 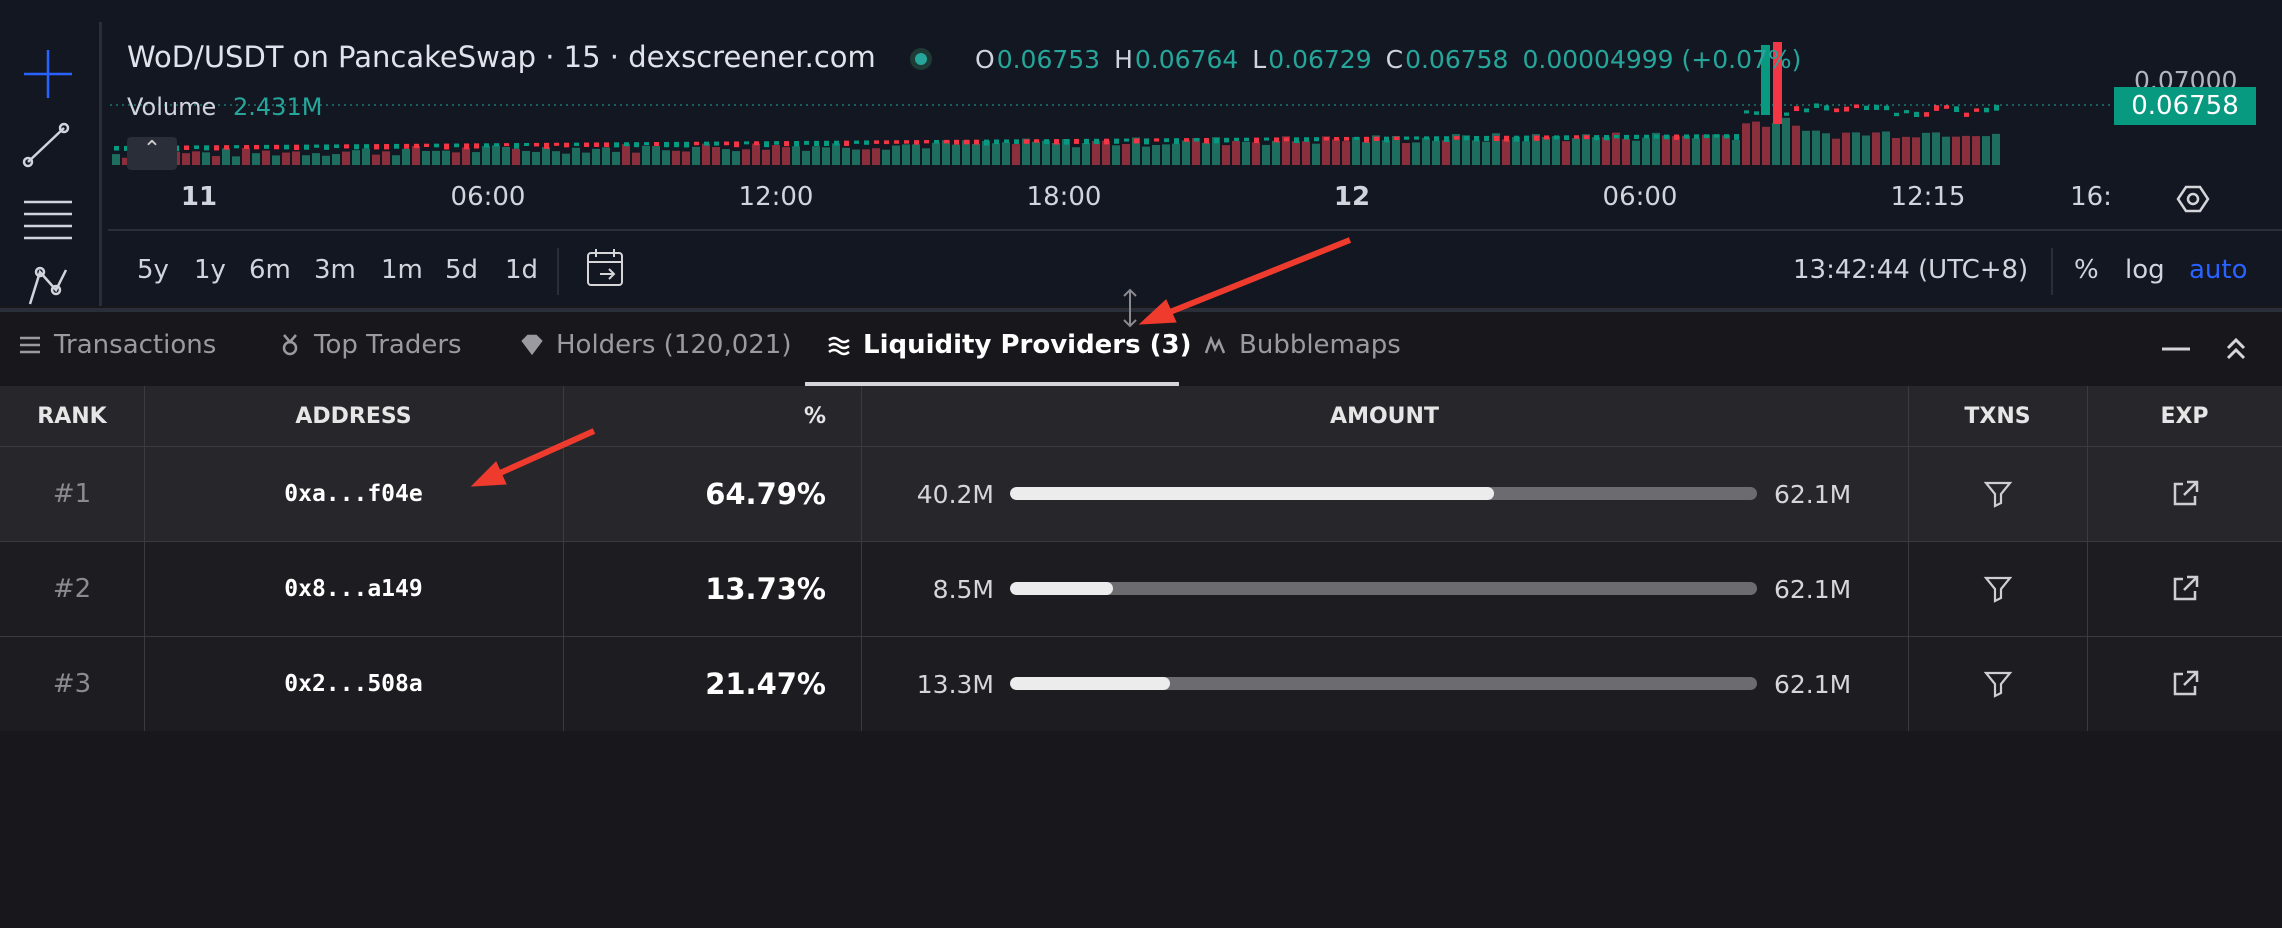 What do you see at coordinates (152, 153) in the screenshot?
I see `collapse-button: ⌃` at bounding box center [152, 153].